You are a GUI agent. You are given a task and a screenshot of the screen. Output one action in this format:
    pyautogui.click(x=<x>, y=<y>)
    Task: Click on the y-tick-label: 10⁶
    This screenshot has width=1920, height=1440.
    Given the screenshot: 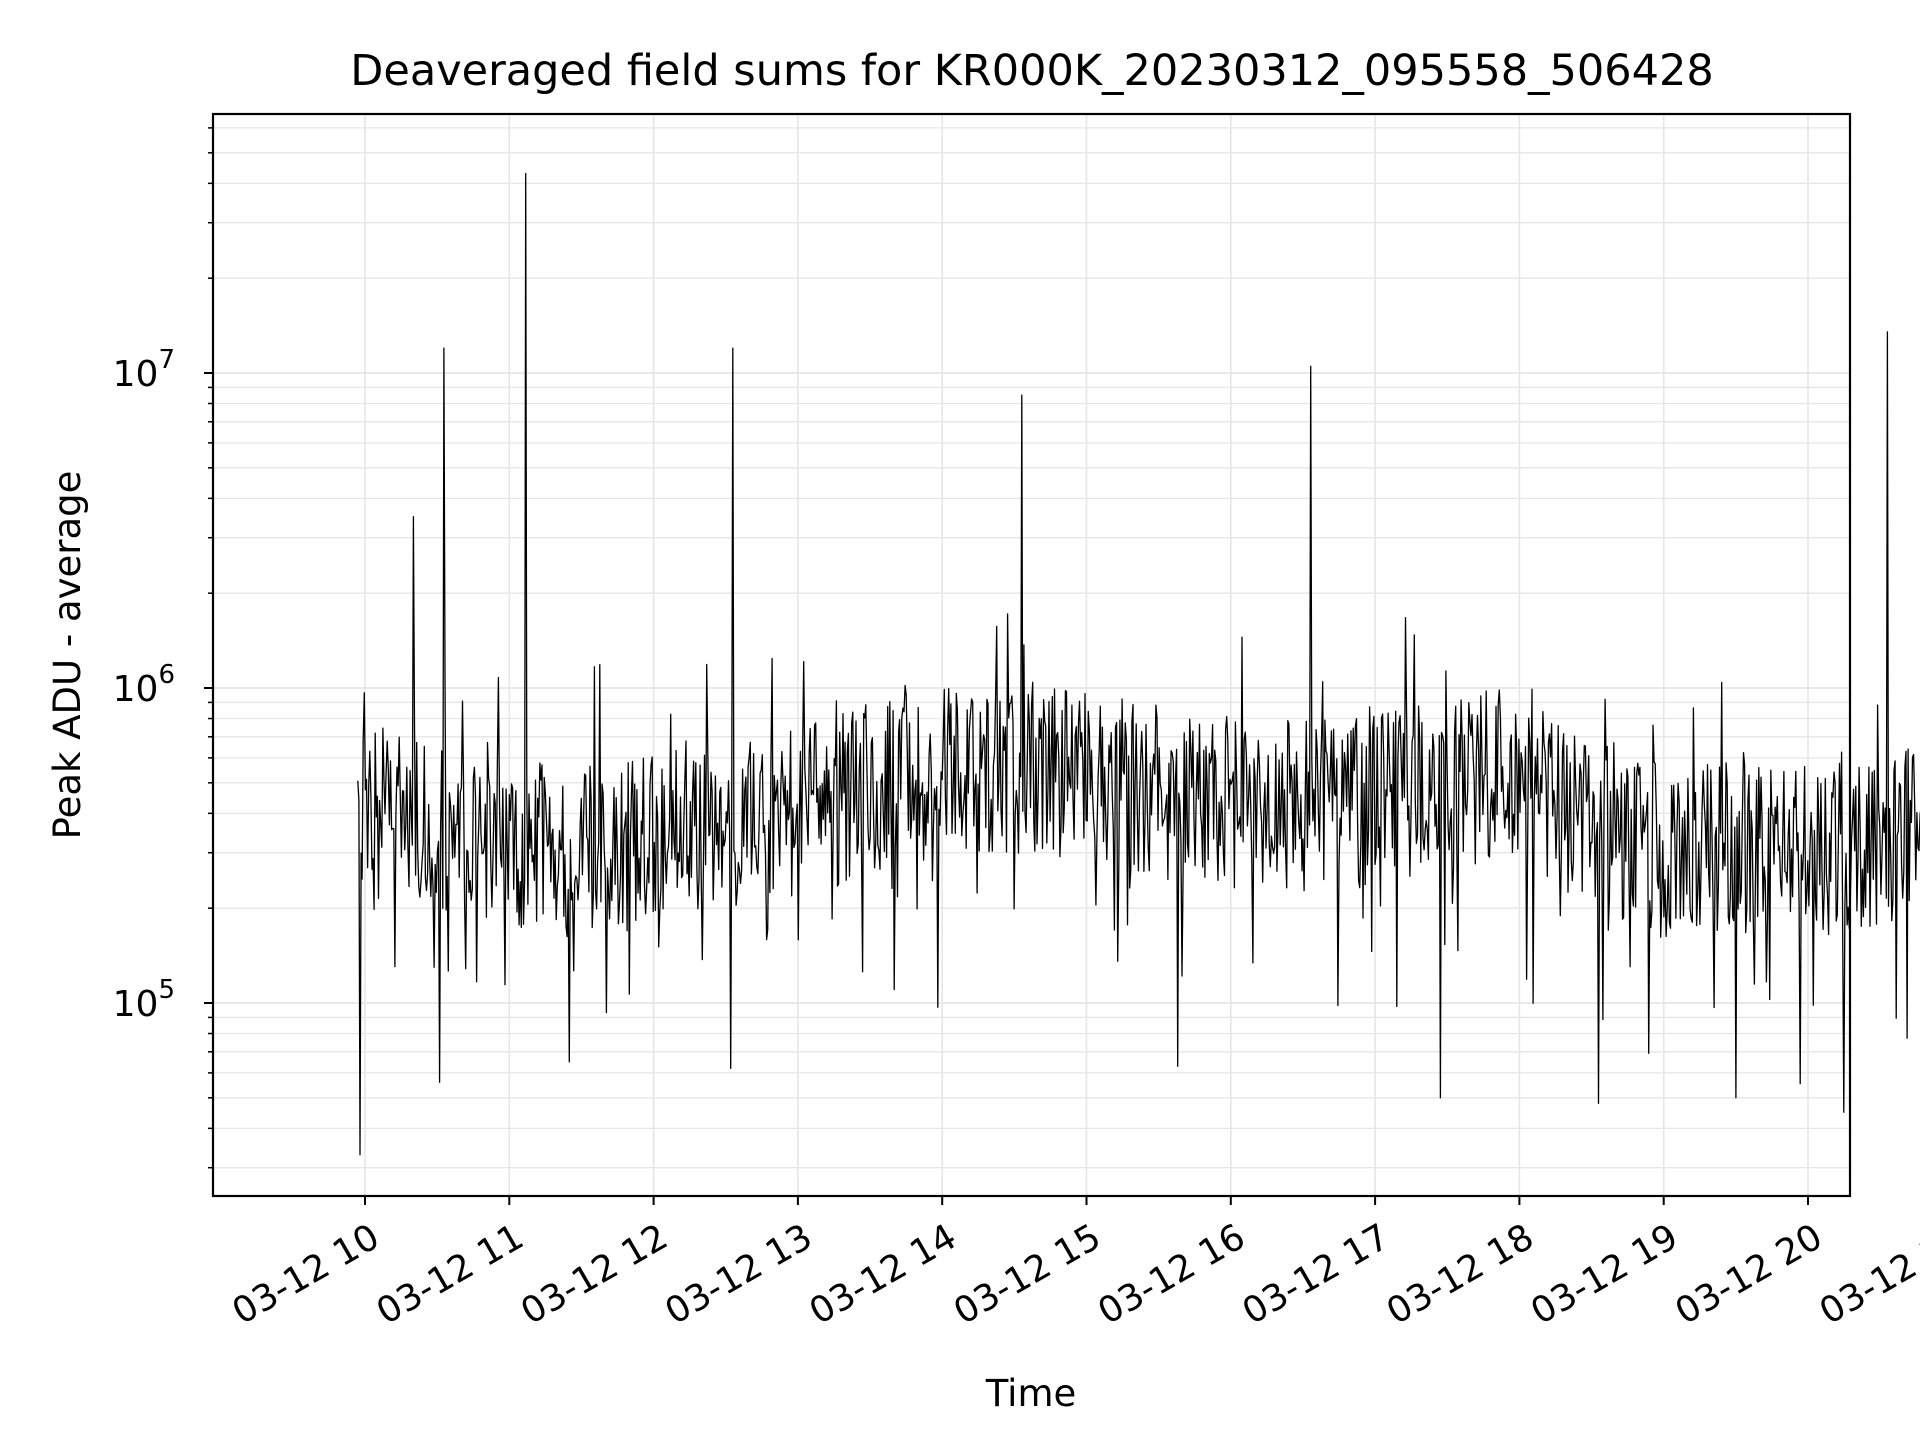 What is the action you would take?
    pyautogui.click(x=144, y=685)
    